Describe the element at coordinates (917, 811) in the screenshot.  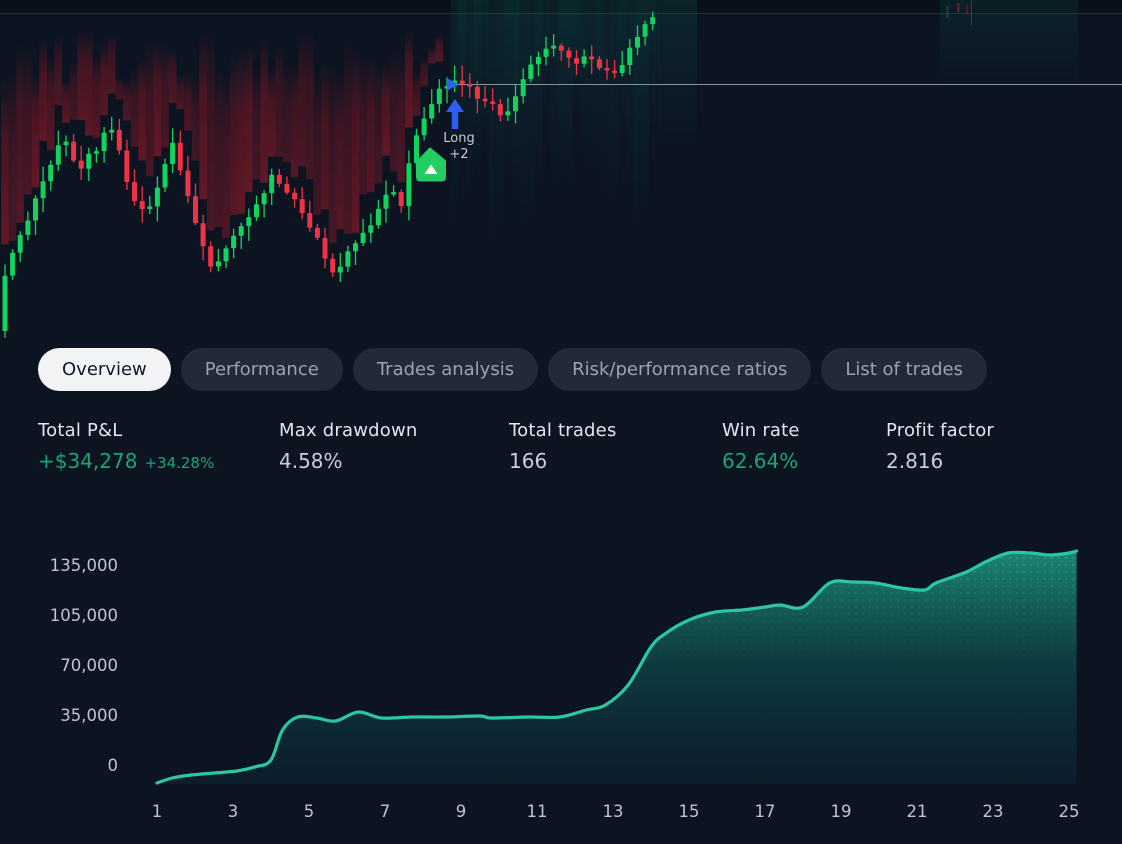
I see `x-axis-label: 21` at that location.